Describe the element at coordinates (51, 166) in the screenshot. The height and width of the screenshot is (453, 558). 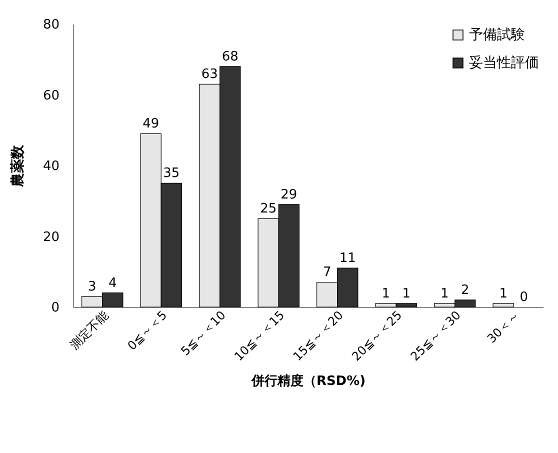
I see `y-tick-label: 40` at that location.